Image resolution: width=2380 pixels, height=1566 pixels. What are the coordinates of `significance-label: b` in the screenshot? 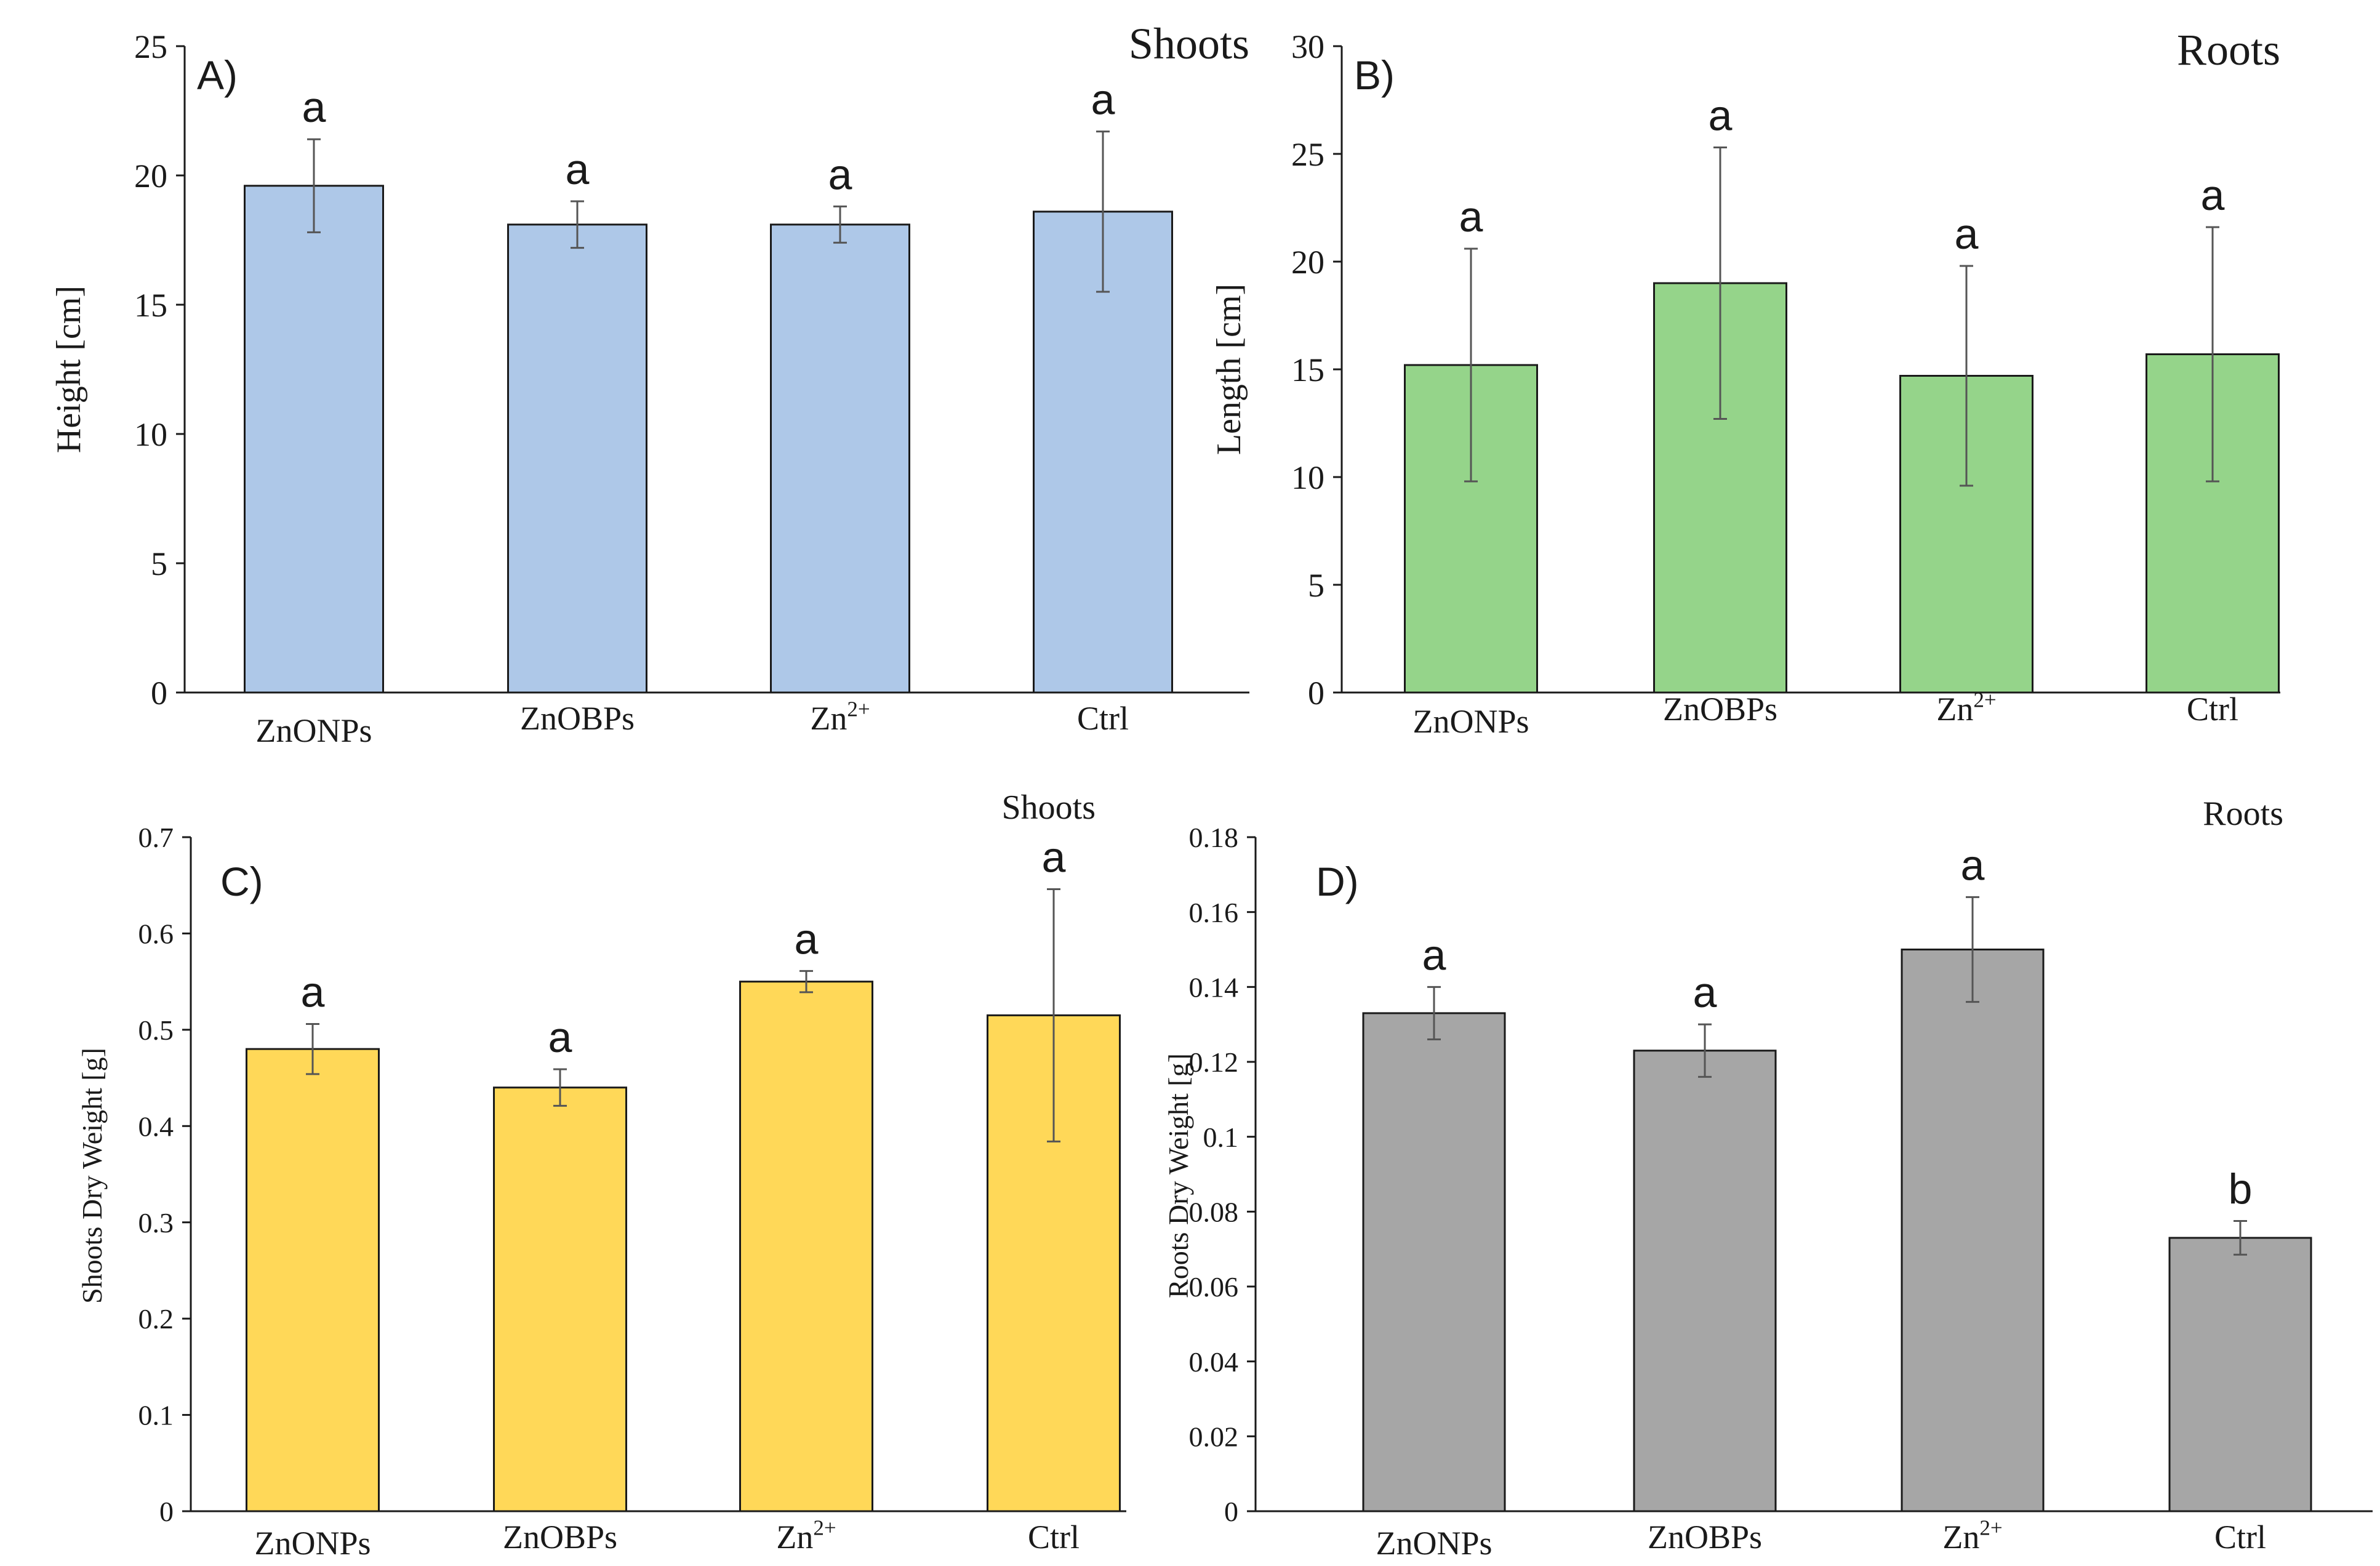 It's located at (2241, 1189).